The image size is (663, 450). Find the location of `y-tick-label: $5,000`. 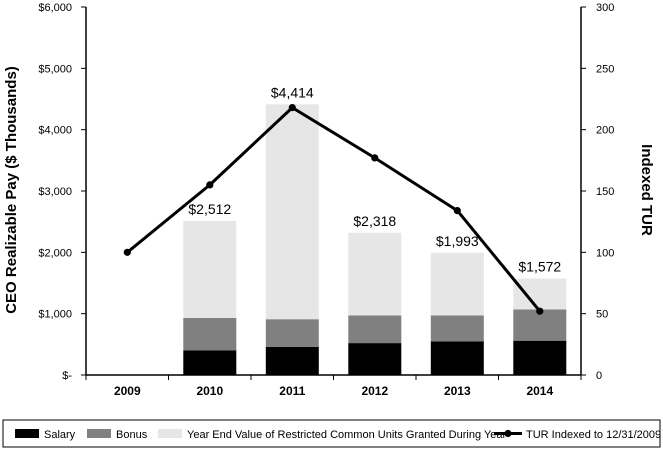

y-tick-label: $5,000 is located at coordinates (55, 69).